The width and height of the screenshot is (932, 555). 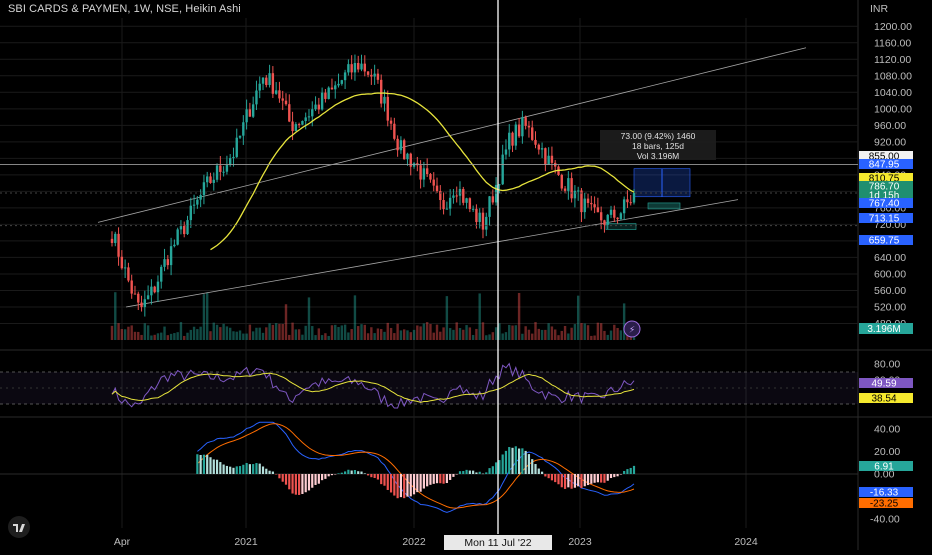 What do you see at coordinates (886, 398) in the screenshot?
I see `rsi-ma-label-box` at bounding box center [886, 398].